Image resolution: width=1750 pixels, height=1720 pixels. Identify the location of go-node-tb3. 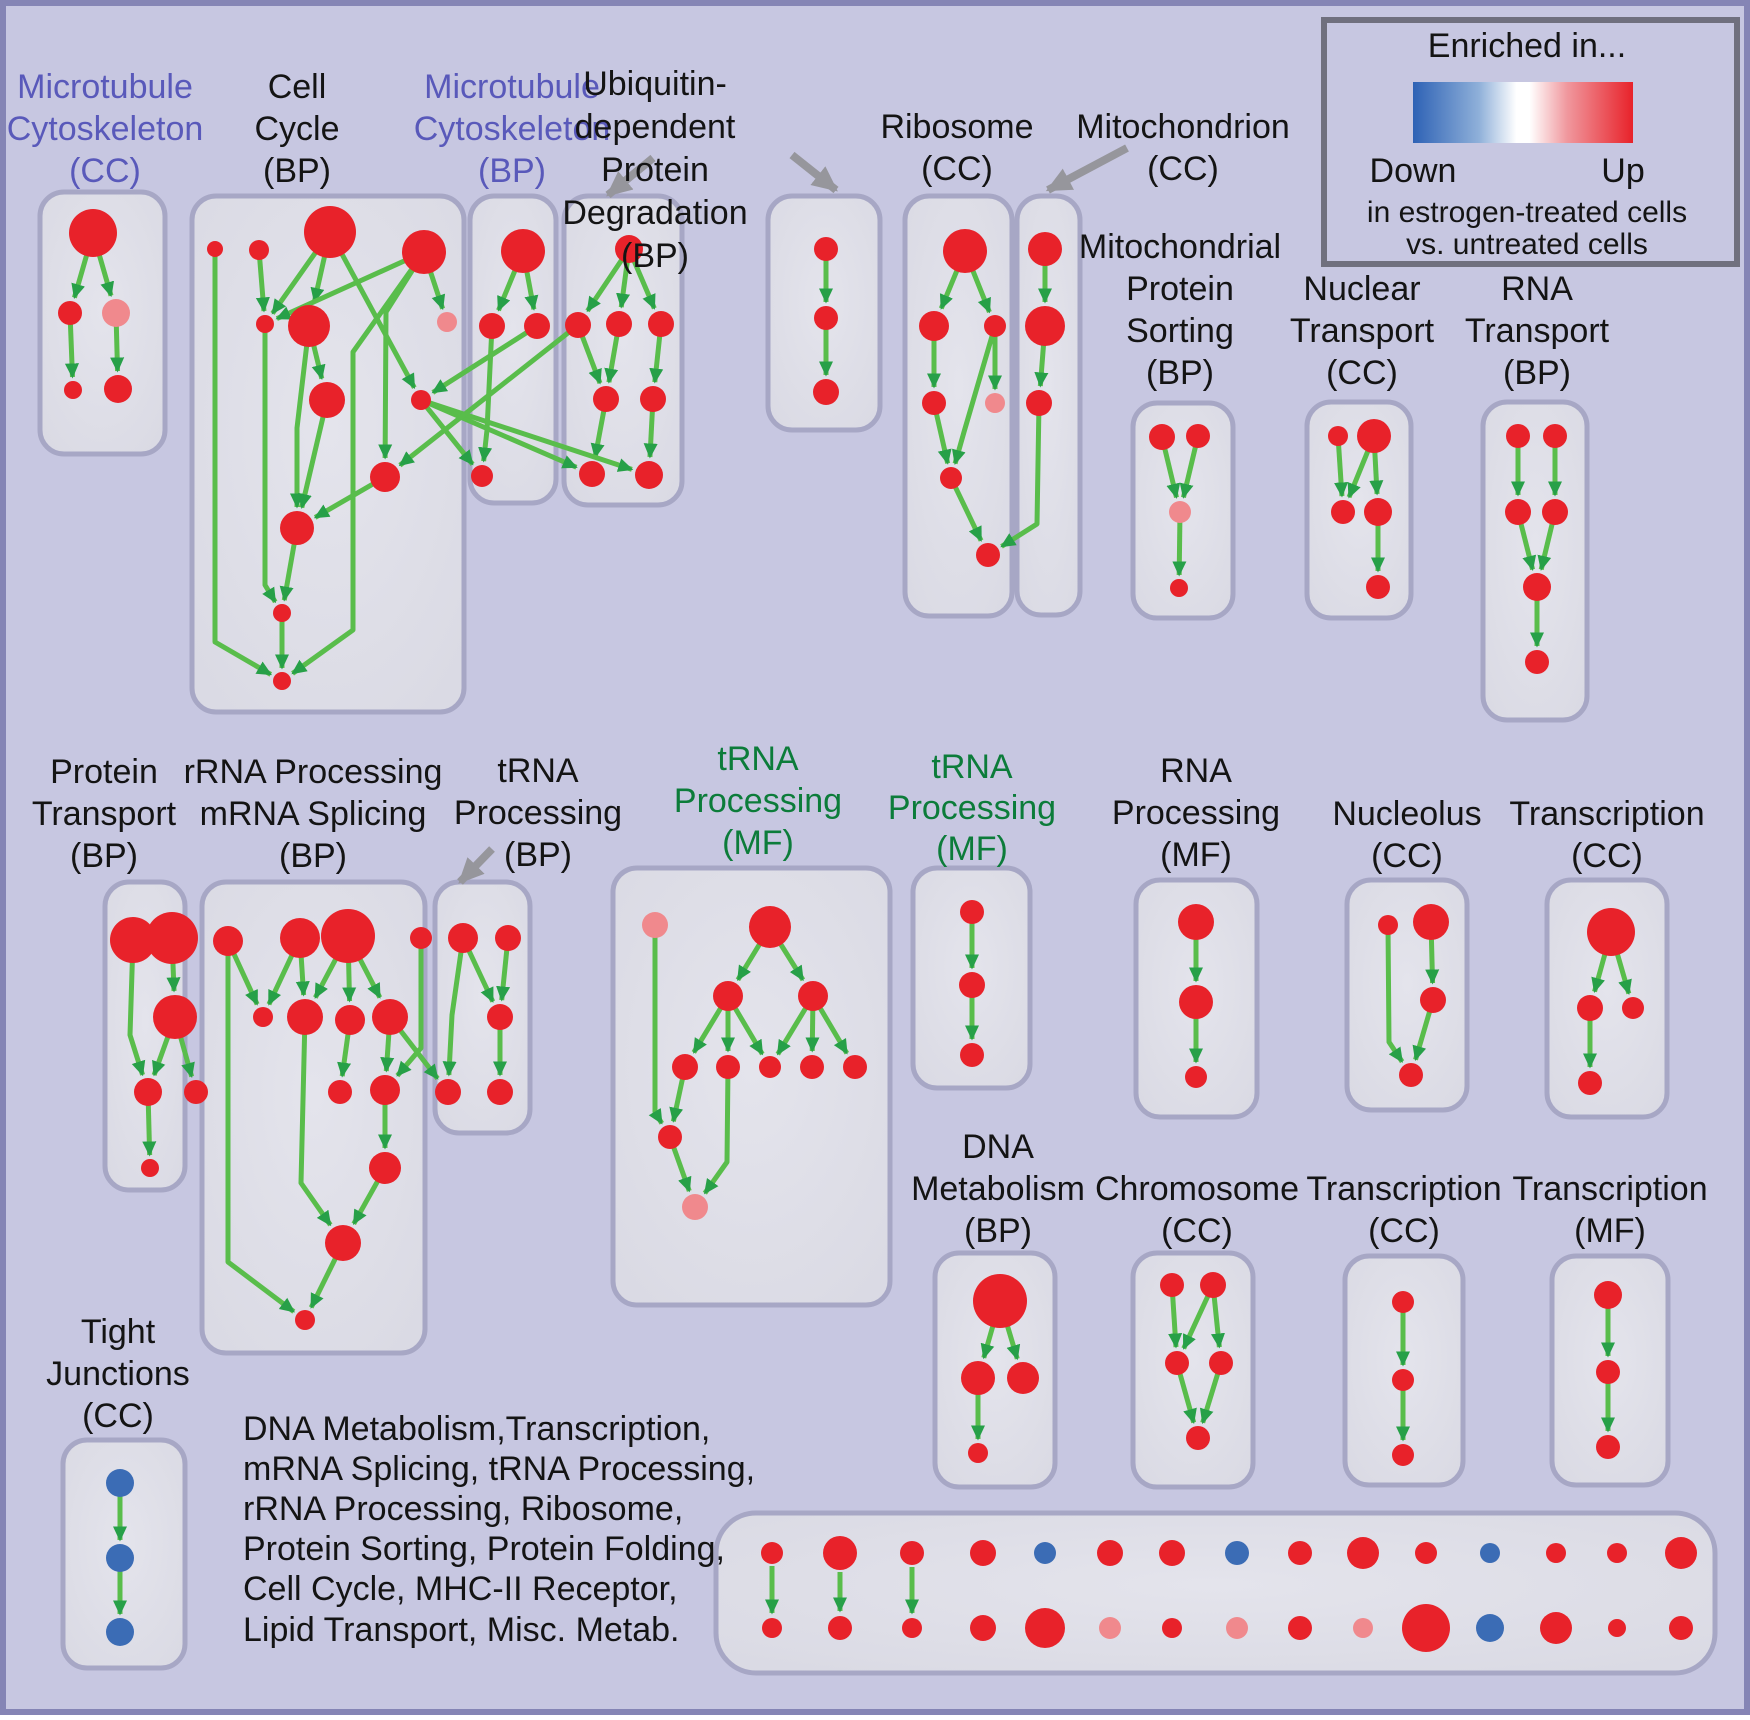
(500, 1017).